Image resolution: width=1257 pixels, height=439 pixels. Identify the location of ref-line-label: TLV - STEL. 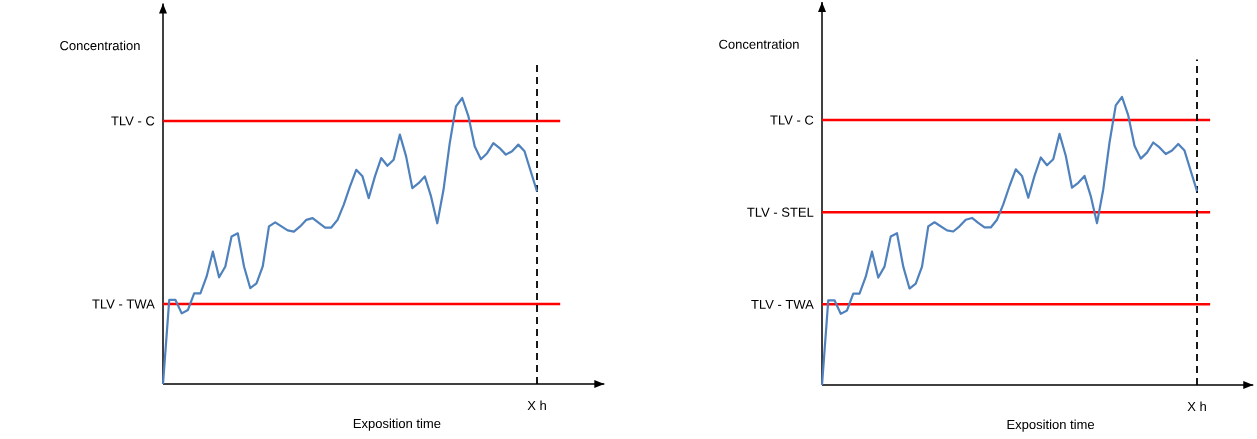
(780, 212).